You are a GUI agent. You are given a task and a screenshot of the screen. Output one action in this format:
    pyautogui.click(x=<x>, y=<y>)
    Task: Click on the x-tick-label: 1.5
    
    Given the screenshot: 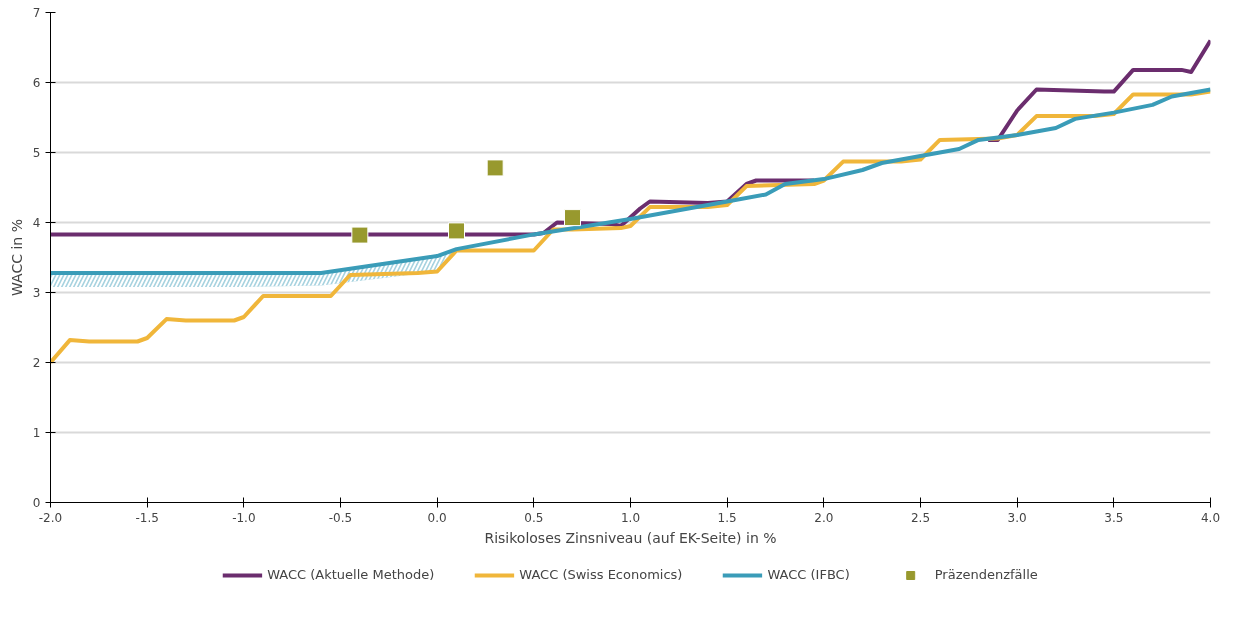 What is the action you would take?
    pyautogui.click(x=727, y=517)
    